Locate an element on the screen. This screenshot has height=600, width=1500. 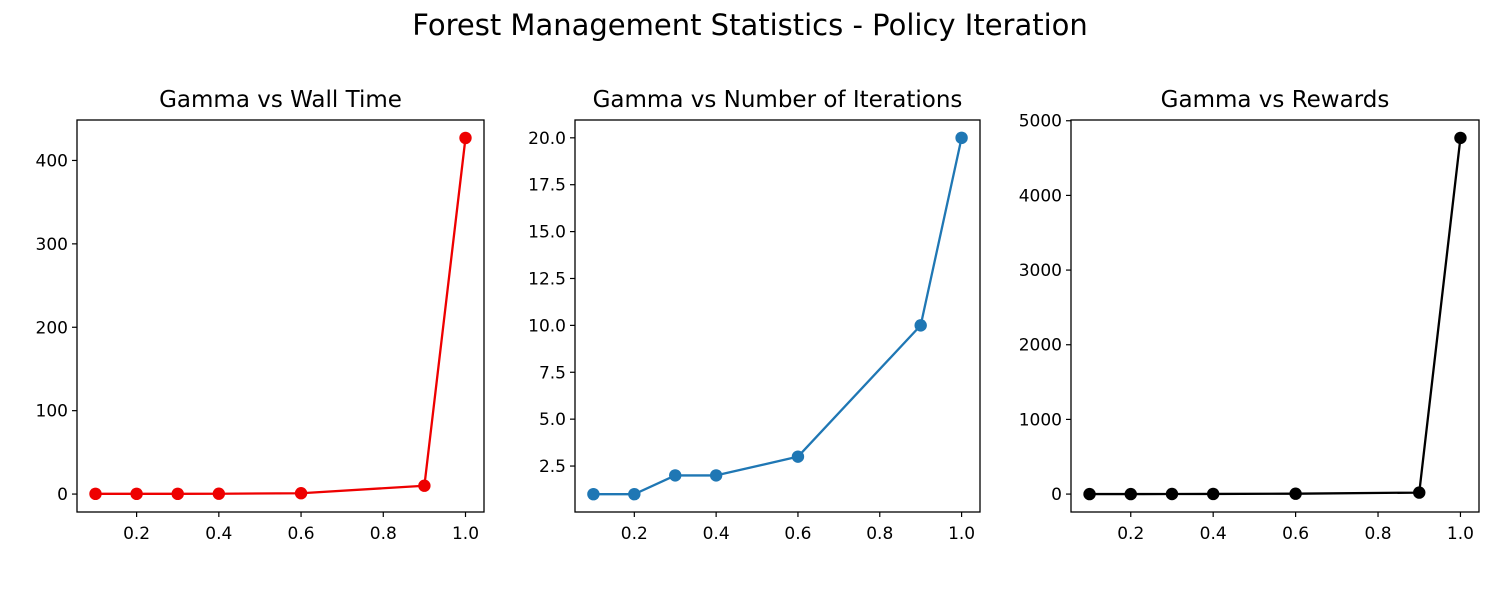
y-tick-label: 15.0 is located at coordinates (547, 233).